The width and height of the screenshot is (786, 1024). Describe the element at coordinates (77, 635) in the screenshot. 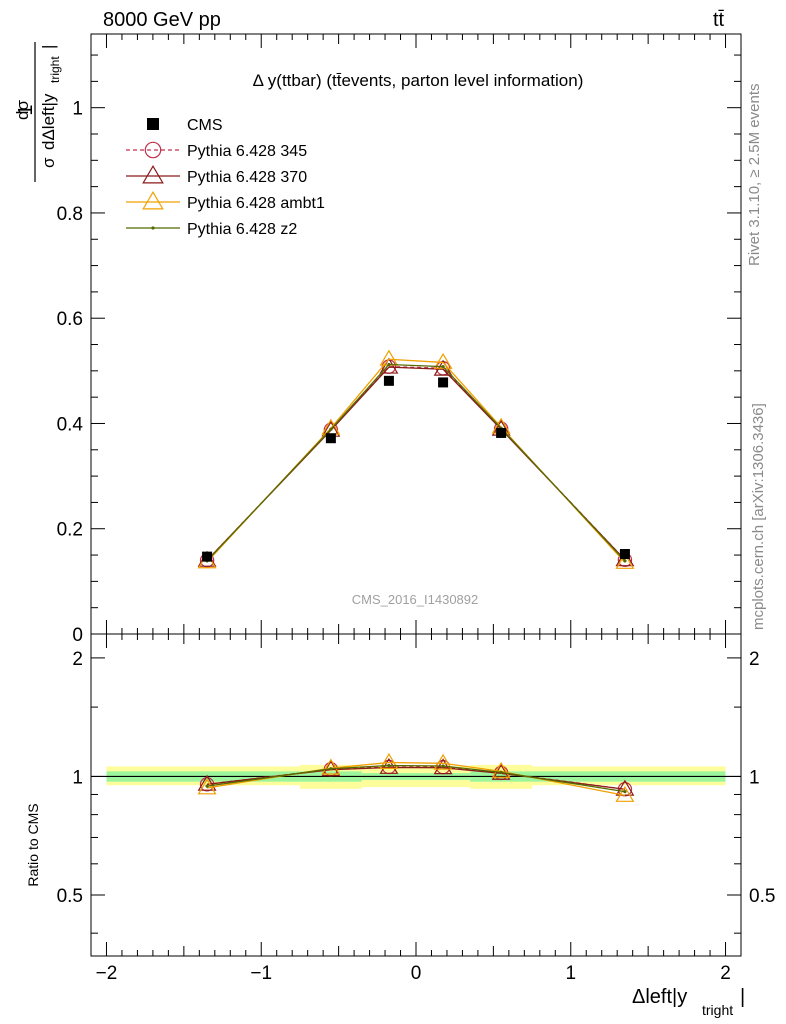

I see `y-tick-label: 0` at that location.